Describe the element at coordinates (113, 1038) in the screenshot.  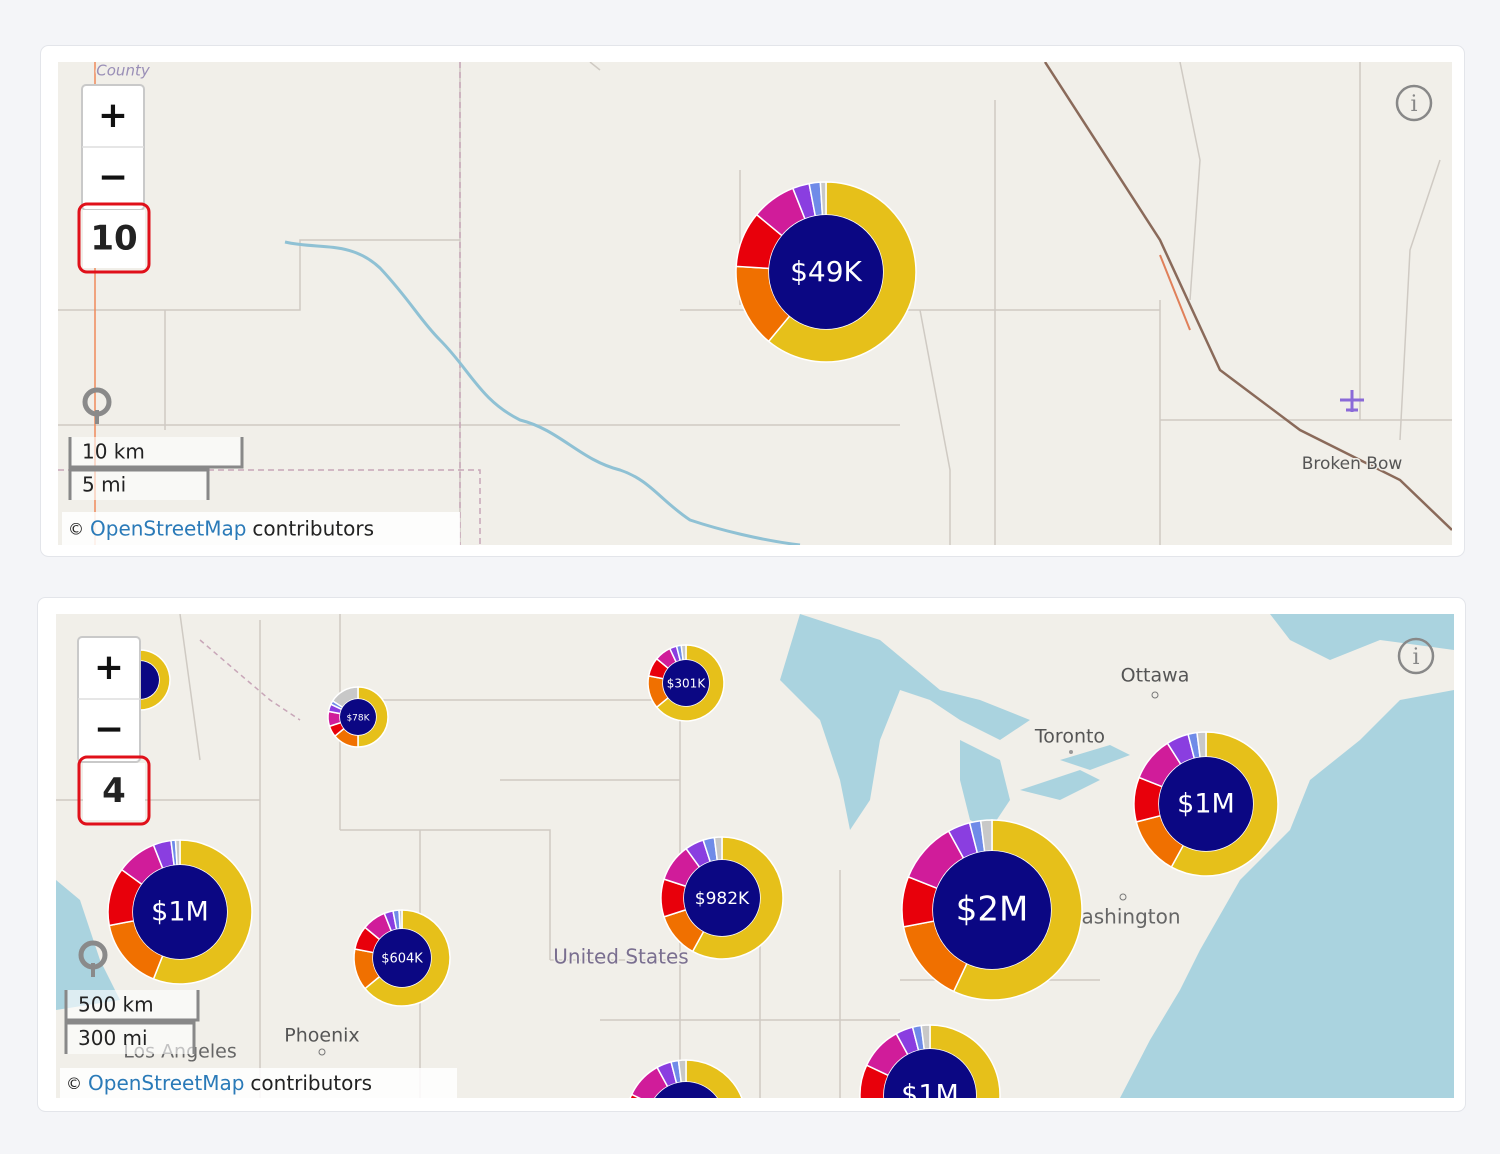
I see `scale-label: 300 mi` at that location.